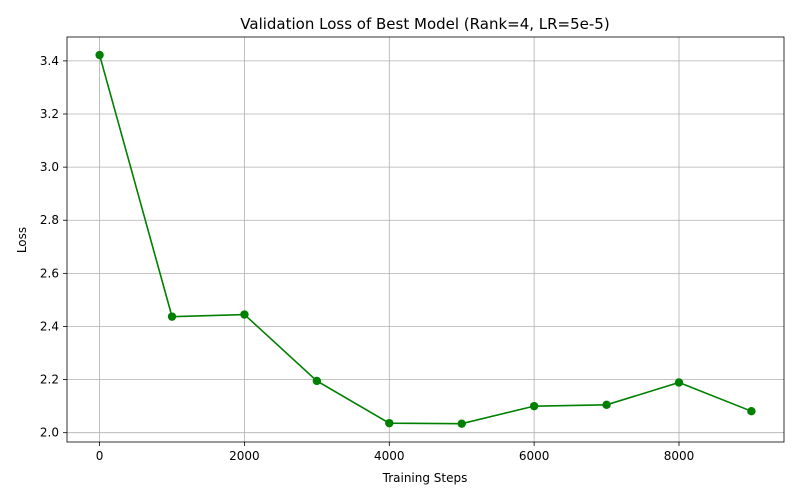 This screenshot has height=504, width=800. I want to click on y-tick-label: 2.2, so click(49, 380).